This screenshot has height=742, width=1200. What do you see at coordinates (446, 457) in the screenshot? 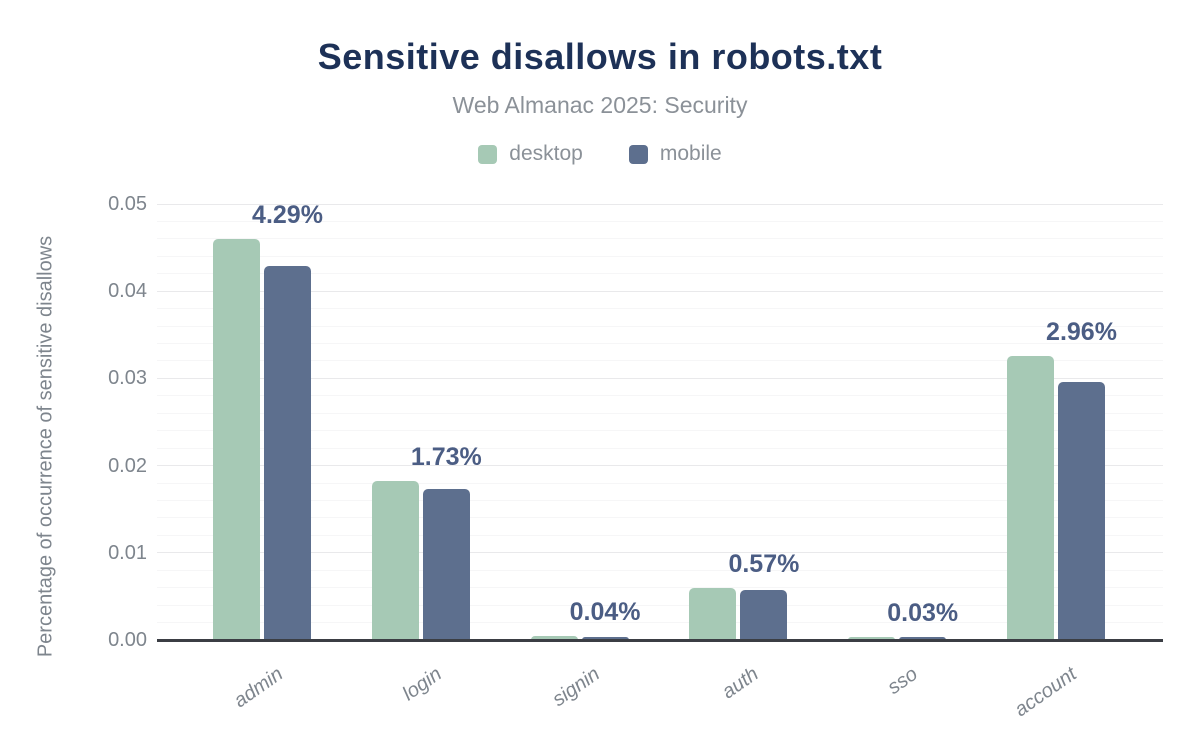
I see `data-label-login: 1.73%` at bounding box center [446, 457].